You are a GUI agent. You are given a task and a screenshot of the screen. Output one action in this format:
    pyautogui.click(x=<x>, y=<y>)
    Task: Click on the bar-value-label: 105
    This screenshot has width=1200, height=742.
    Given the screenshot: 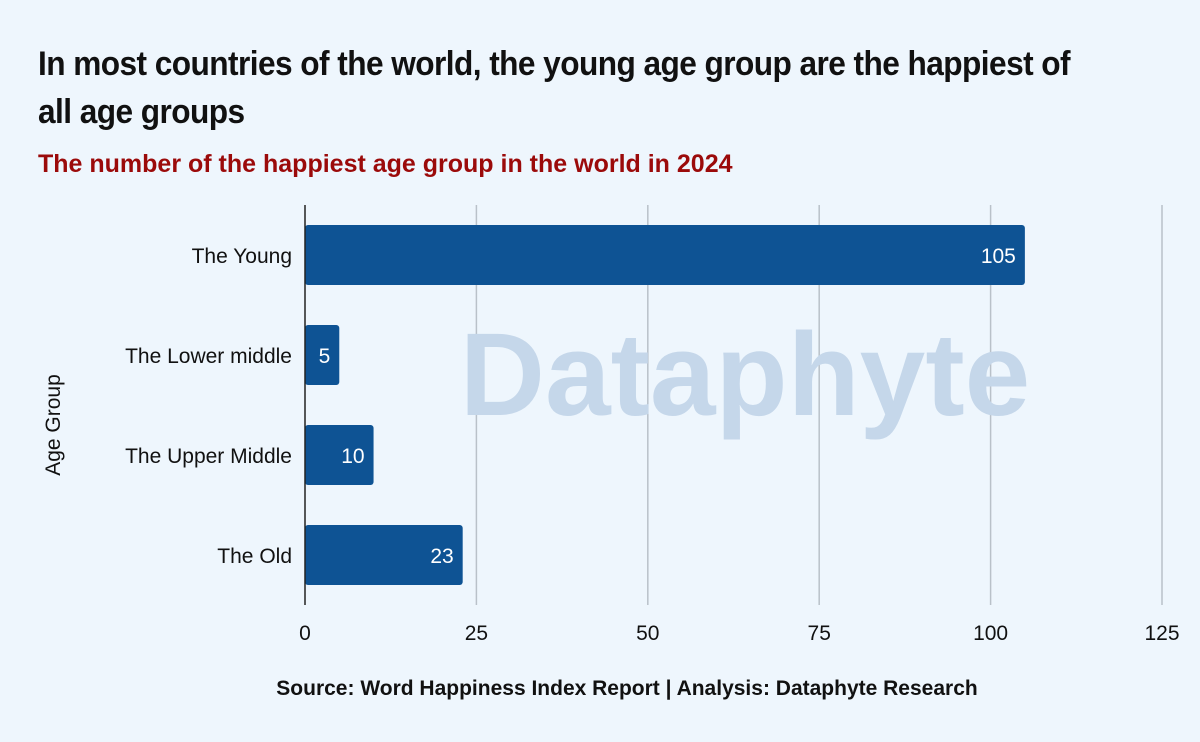 What is the action you would take?
    pyautogui.click(x=998, y=256)
    